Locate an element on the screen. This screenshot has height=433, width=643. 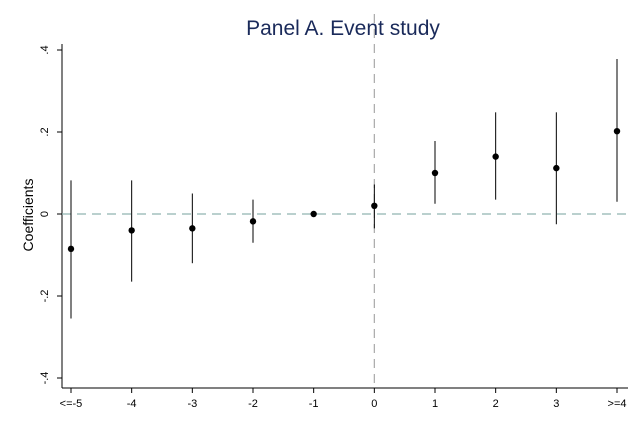
y-tick-label: .4 is located at coordinates (45, 49).